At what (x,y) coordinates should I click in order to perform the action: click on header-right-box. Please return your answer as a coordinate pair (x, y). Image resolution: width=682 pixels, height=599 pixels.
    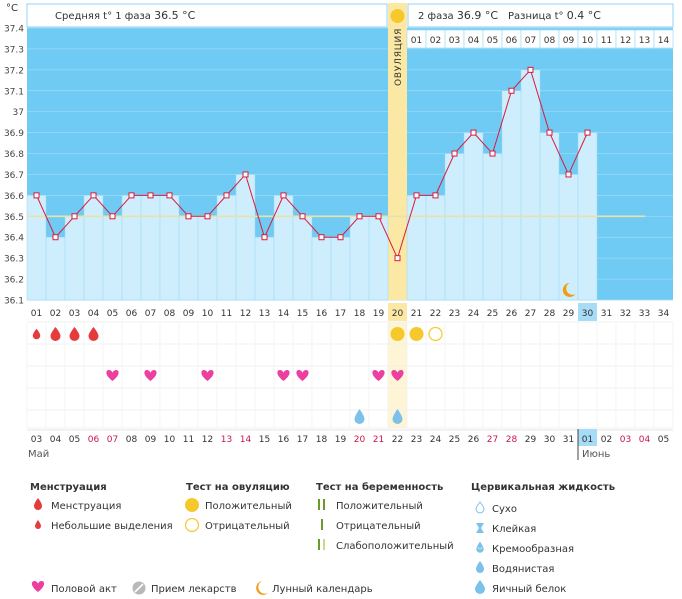
    Looking at the image, I should click on (540, 15).